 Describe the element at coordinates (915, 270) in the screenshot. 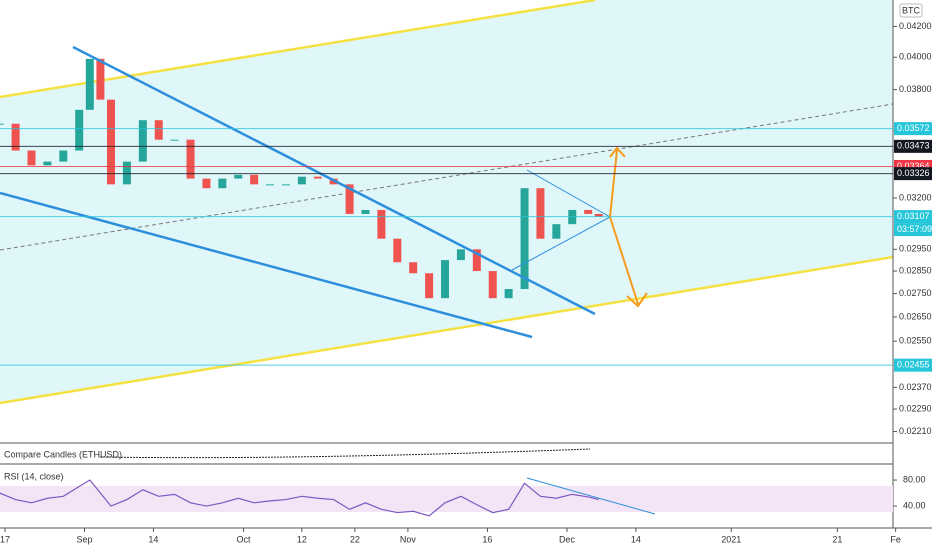

I see `y-tick-label: 0.02850` at that location.